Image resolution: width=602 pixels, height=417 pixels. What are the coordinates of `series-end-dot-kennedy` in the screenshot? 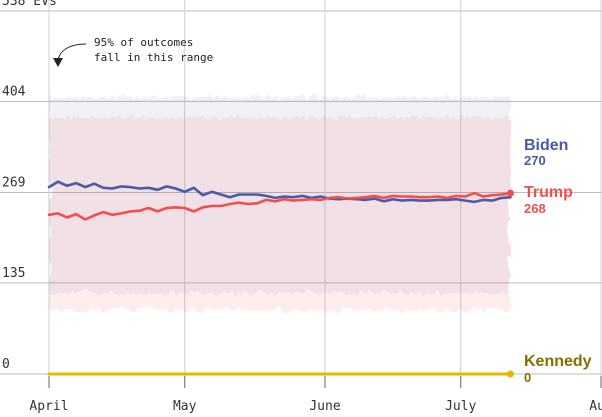 It's located at (511, 374).